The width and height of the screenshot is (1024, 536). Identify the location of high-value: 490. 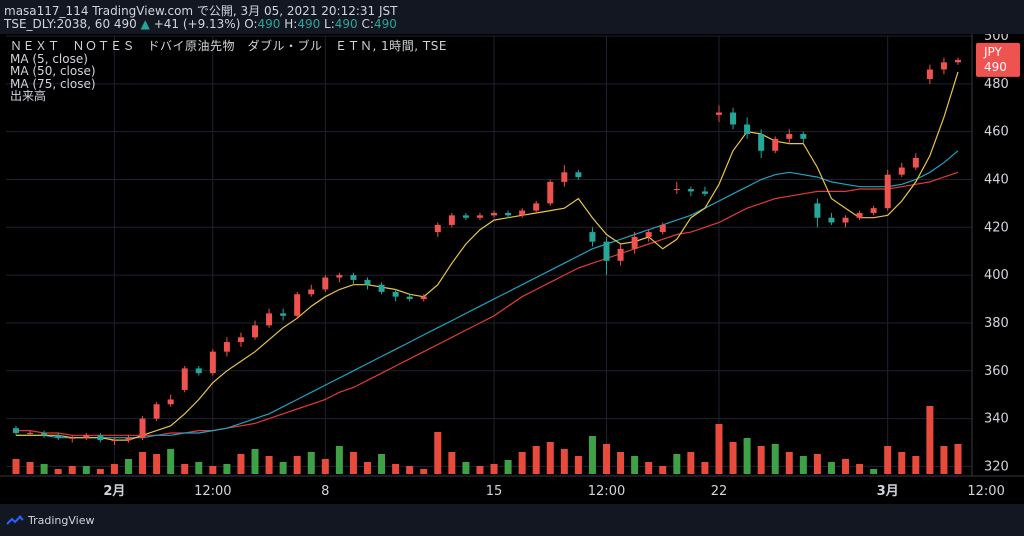
(309, 24).